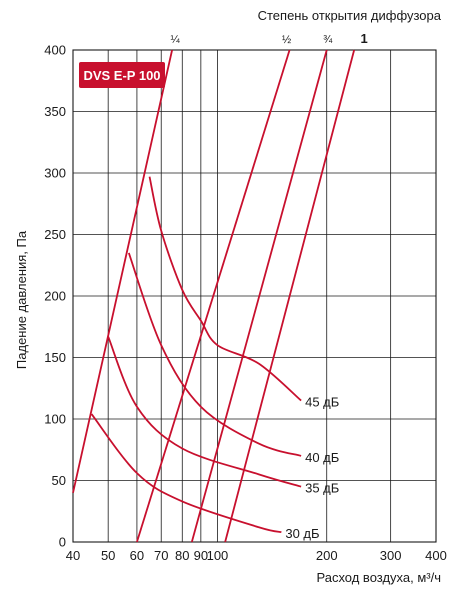 This screenshot has height=600, width=470. I want to click on y-tick-label-400: 400, so click(55, 50).